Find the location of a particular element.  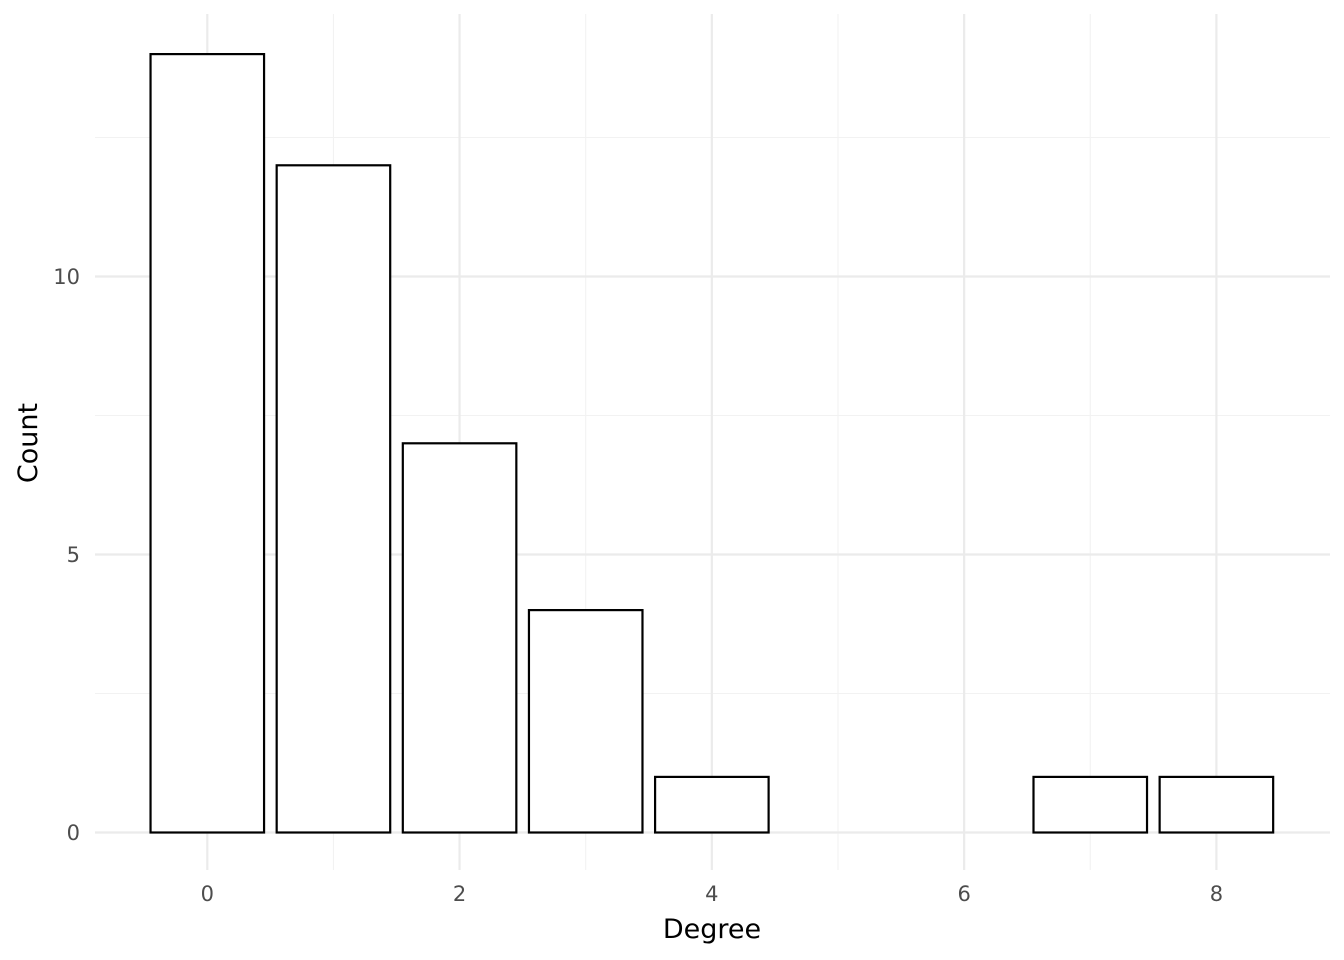

x-tick-label: 8 is located at coordinates (1216, 894).